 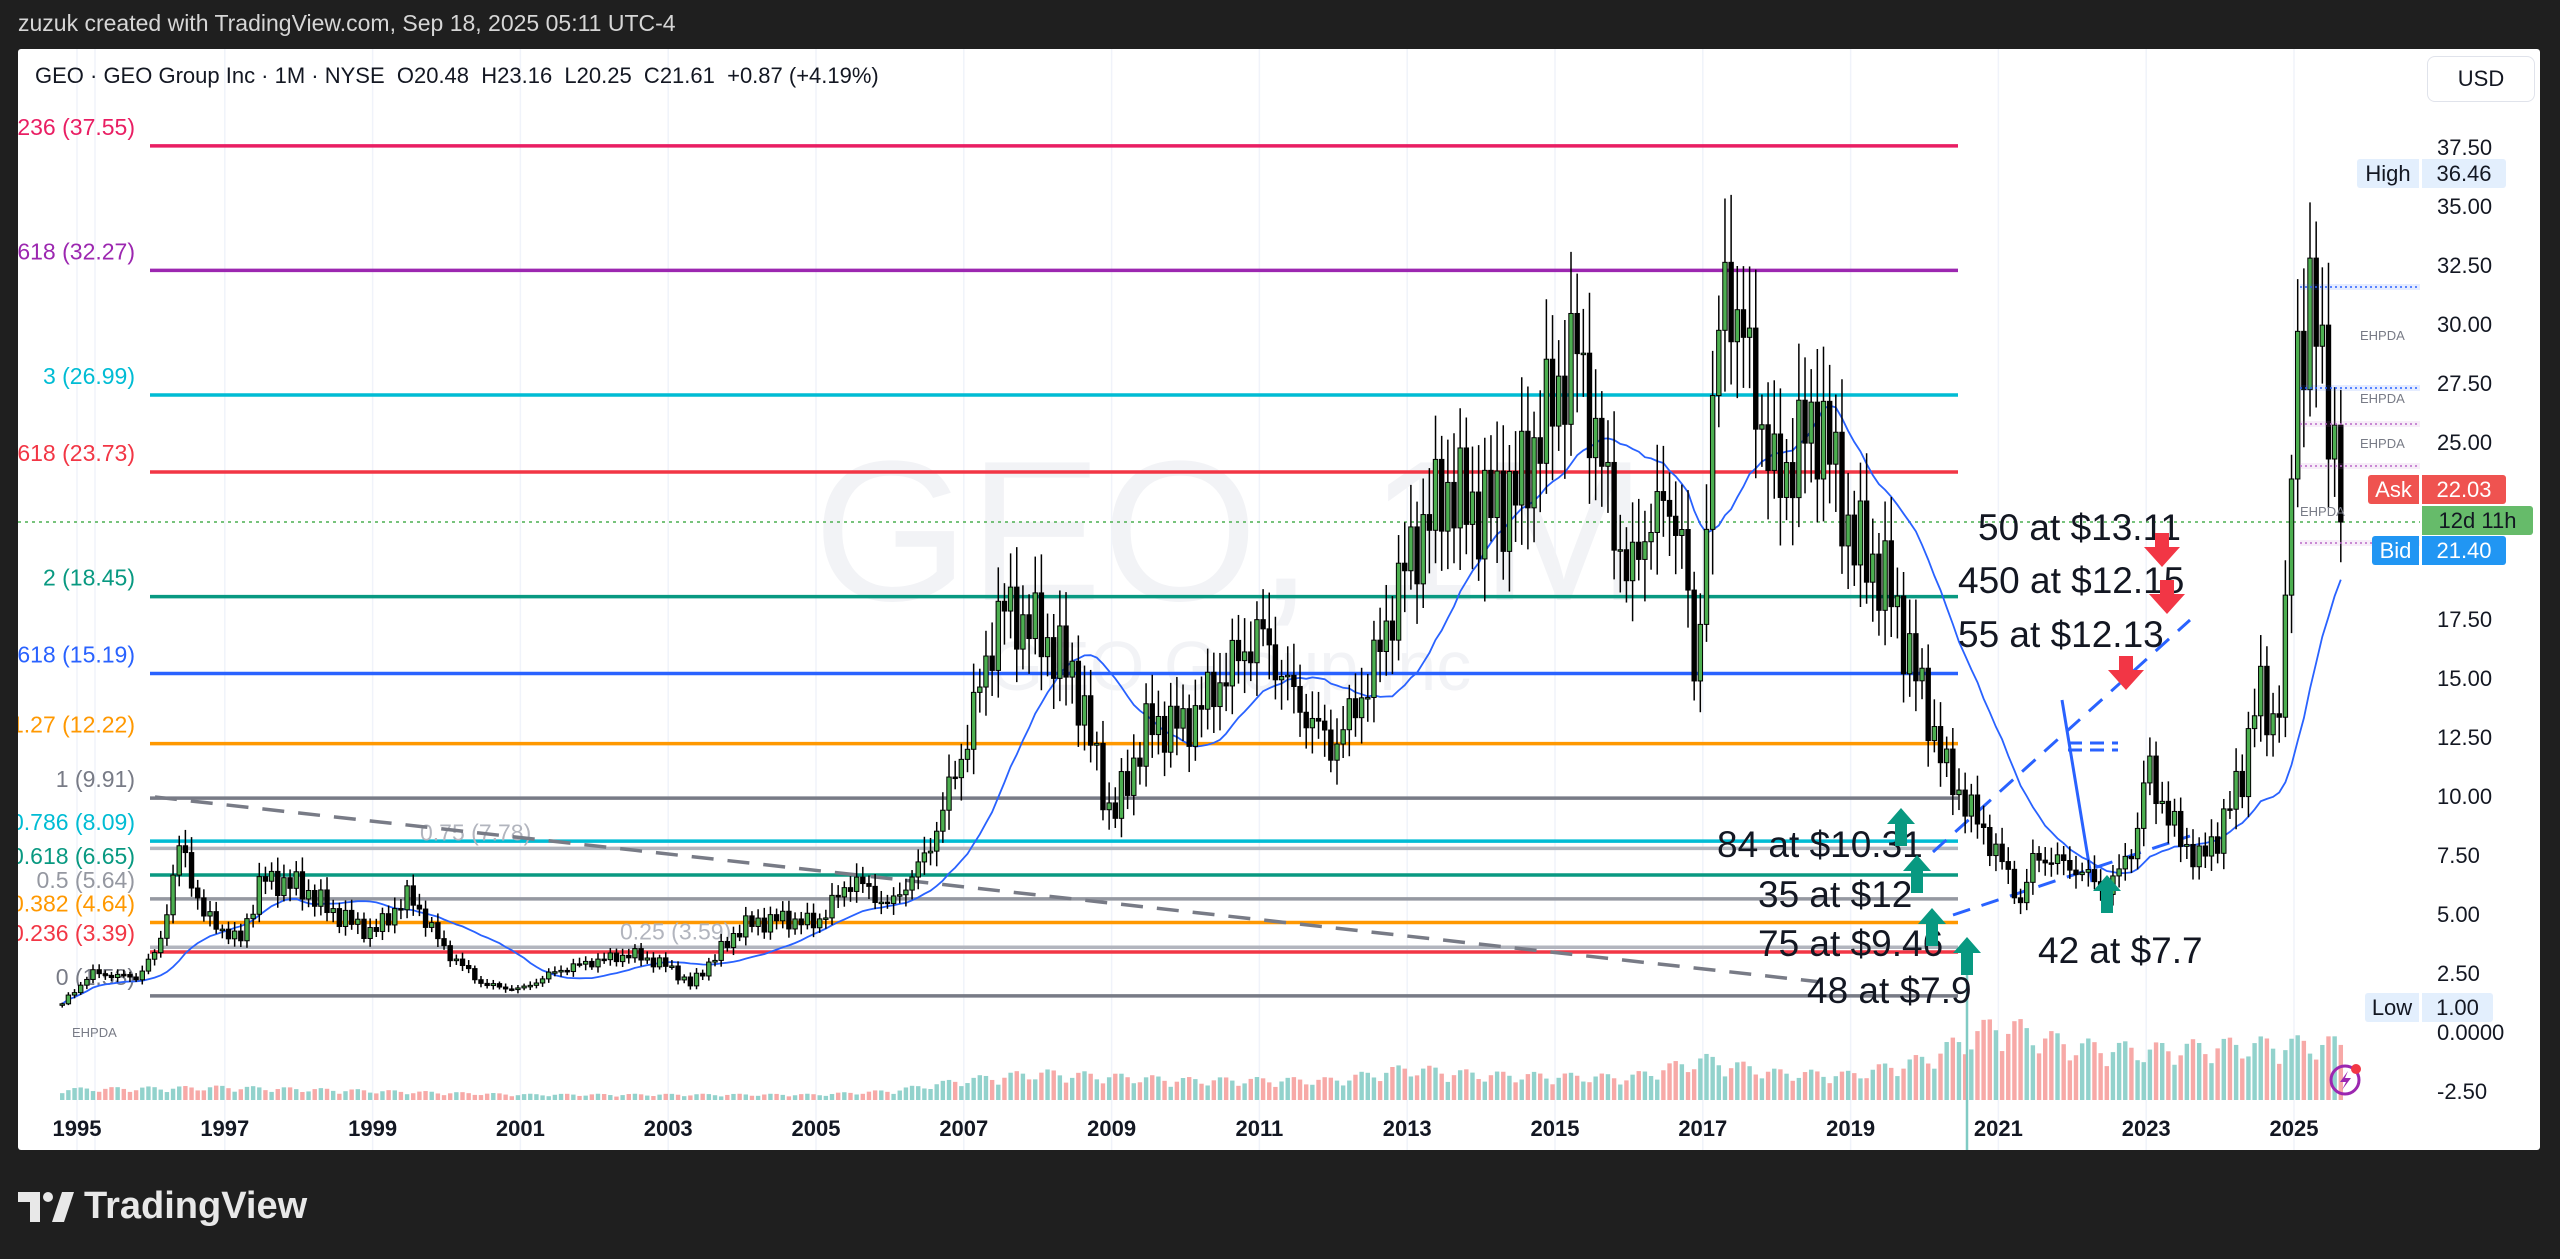 What do you see at coordinates (2464, 619) in the screenshot?
I see `price-axis-label: 17.50` at bounding box center [2464, 619].